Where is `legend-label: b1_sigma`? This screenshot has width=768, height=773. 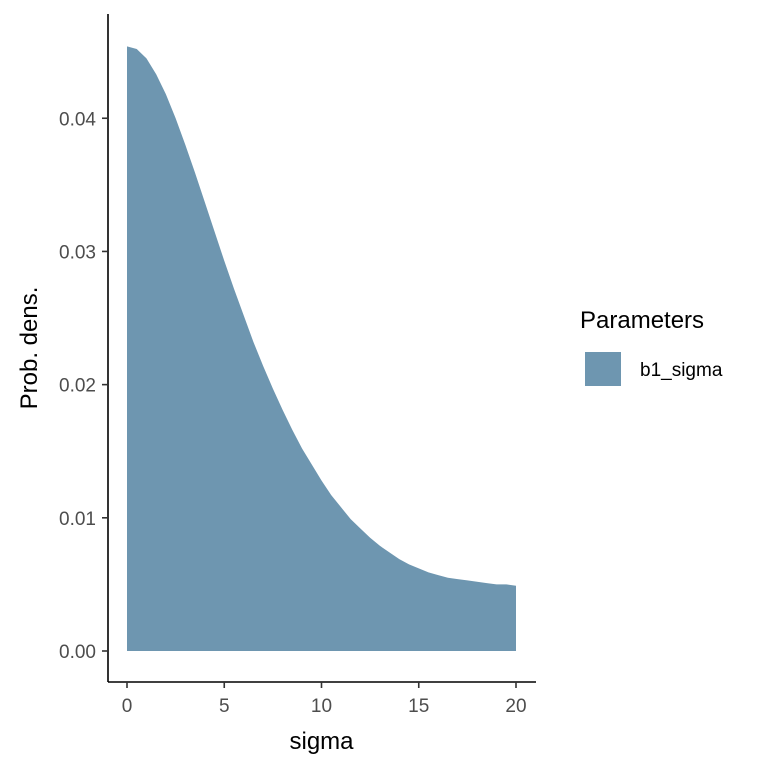 legend-label: b1_sigma is located at coordinates (681, 370).